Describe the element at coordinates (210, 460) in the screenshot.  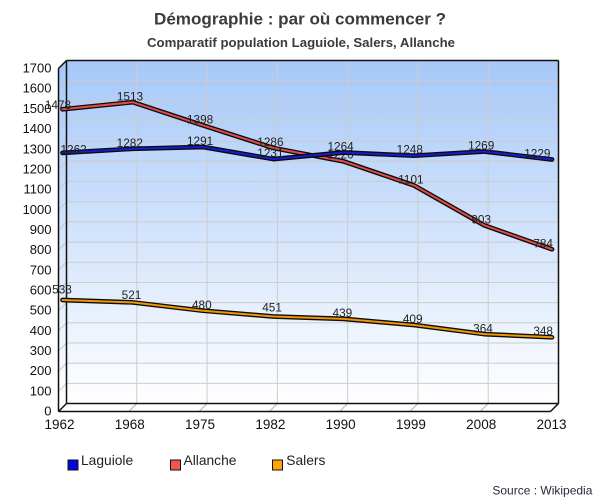
I see `svg-text: Allanche` at that location.